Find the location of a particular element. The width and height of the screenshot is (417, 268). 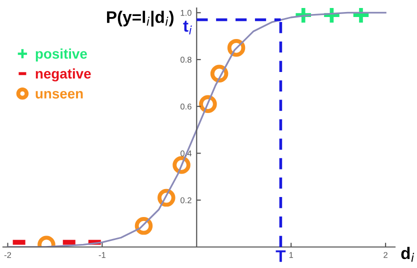

legend-label: negative is located at coordinates (63, 75).